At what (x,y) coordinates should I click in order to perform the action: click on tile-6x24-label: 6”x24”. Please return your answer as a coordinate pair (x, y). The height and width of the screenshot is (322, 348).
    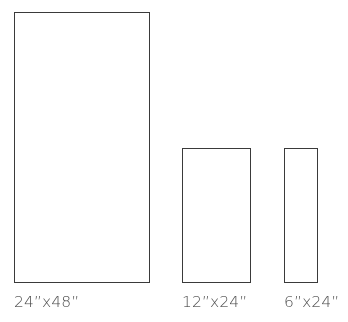
    Looking at the image, I should click on (312, 302).